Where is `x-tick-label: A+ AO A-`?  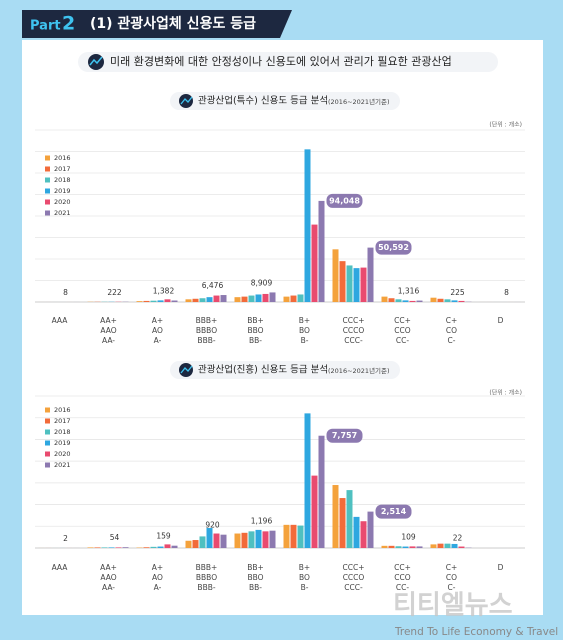
x-tick-label: A+ AO A- is located at coordinates (157, 330).